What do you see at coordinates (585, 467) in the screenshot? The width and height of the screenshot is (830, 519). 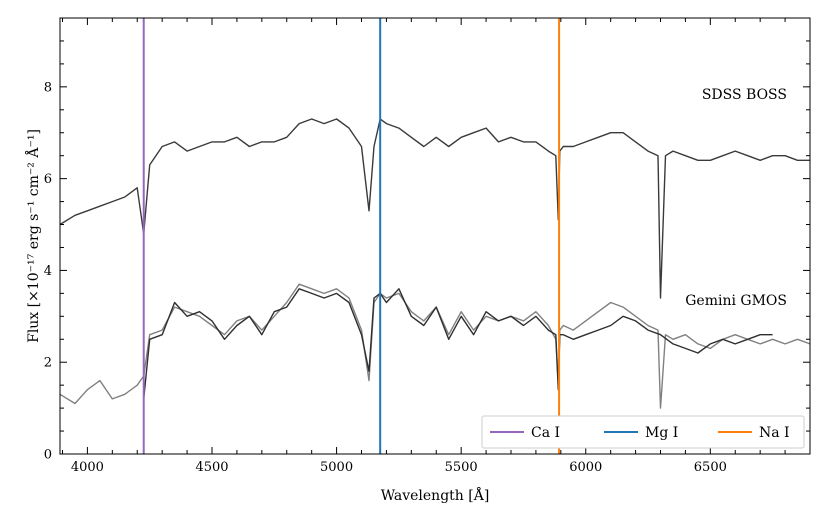 I see `x-tick-label: 6000` at bounding box center [585, 467].